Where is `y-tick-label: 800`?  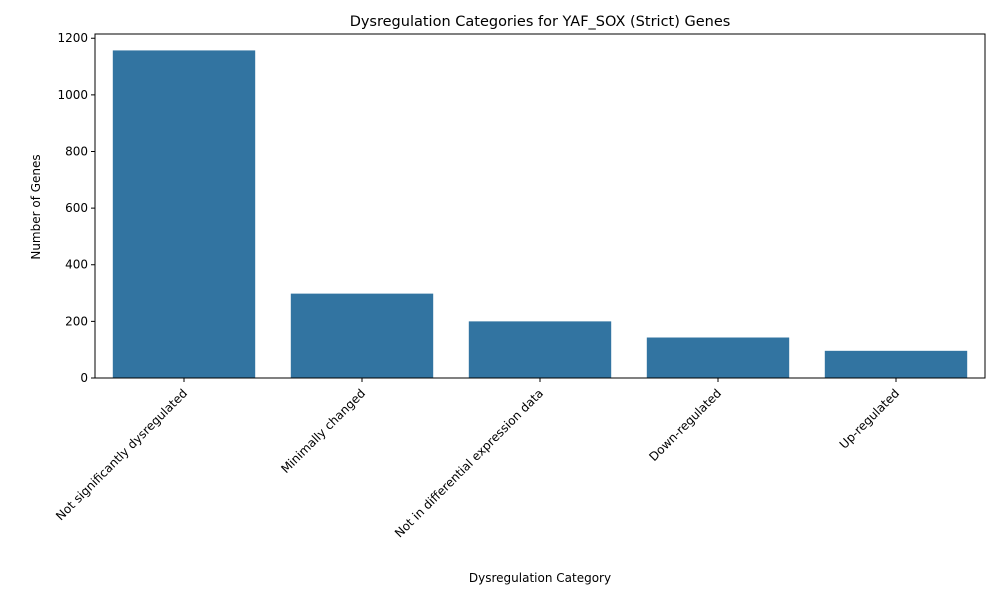
y-tick-label: 800 is located at coordinates (76, 151).